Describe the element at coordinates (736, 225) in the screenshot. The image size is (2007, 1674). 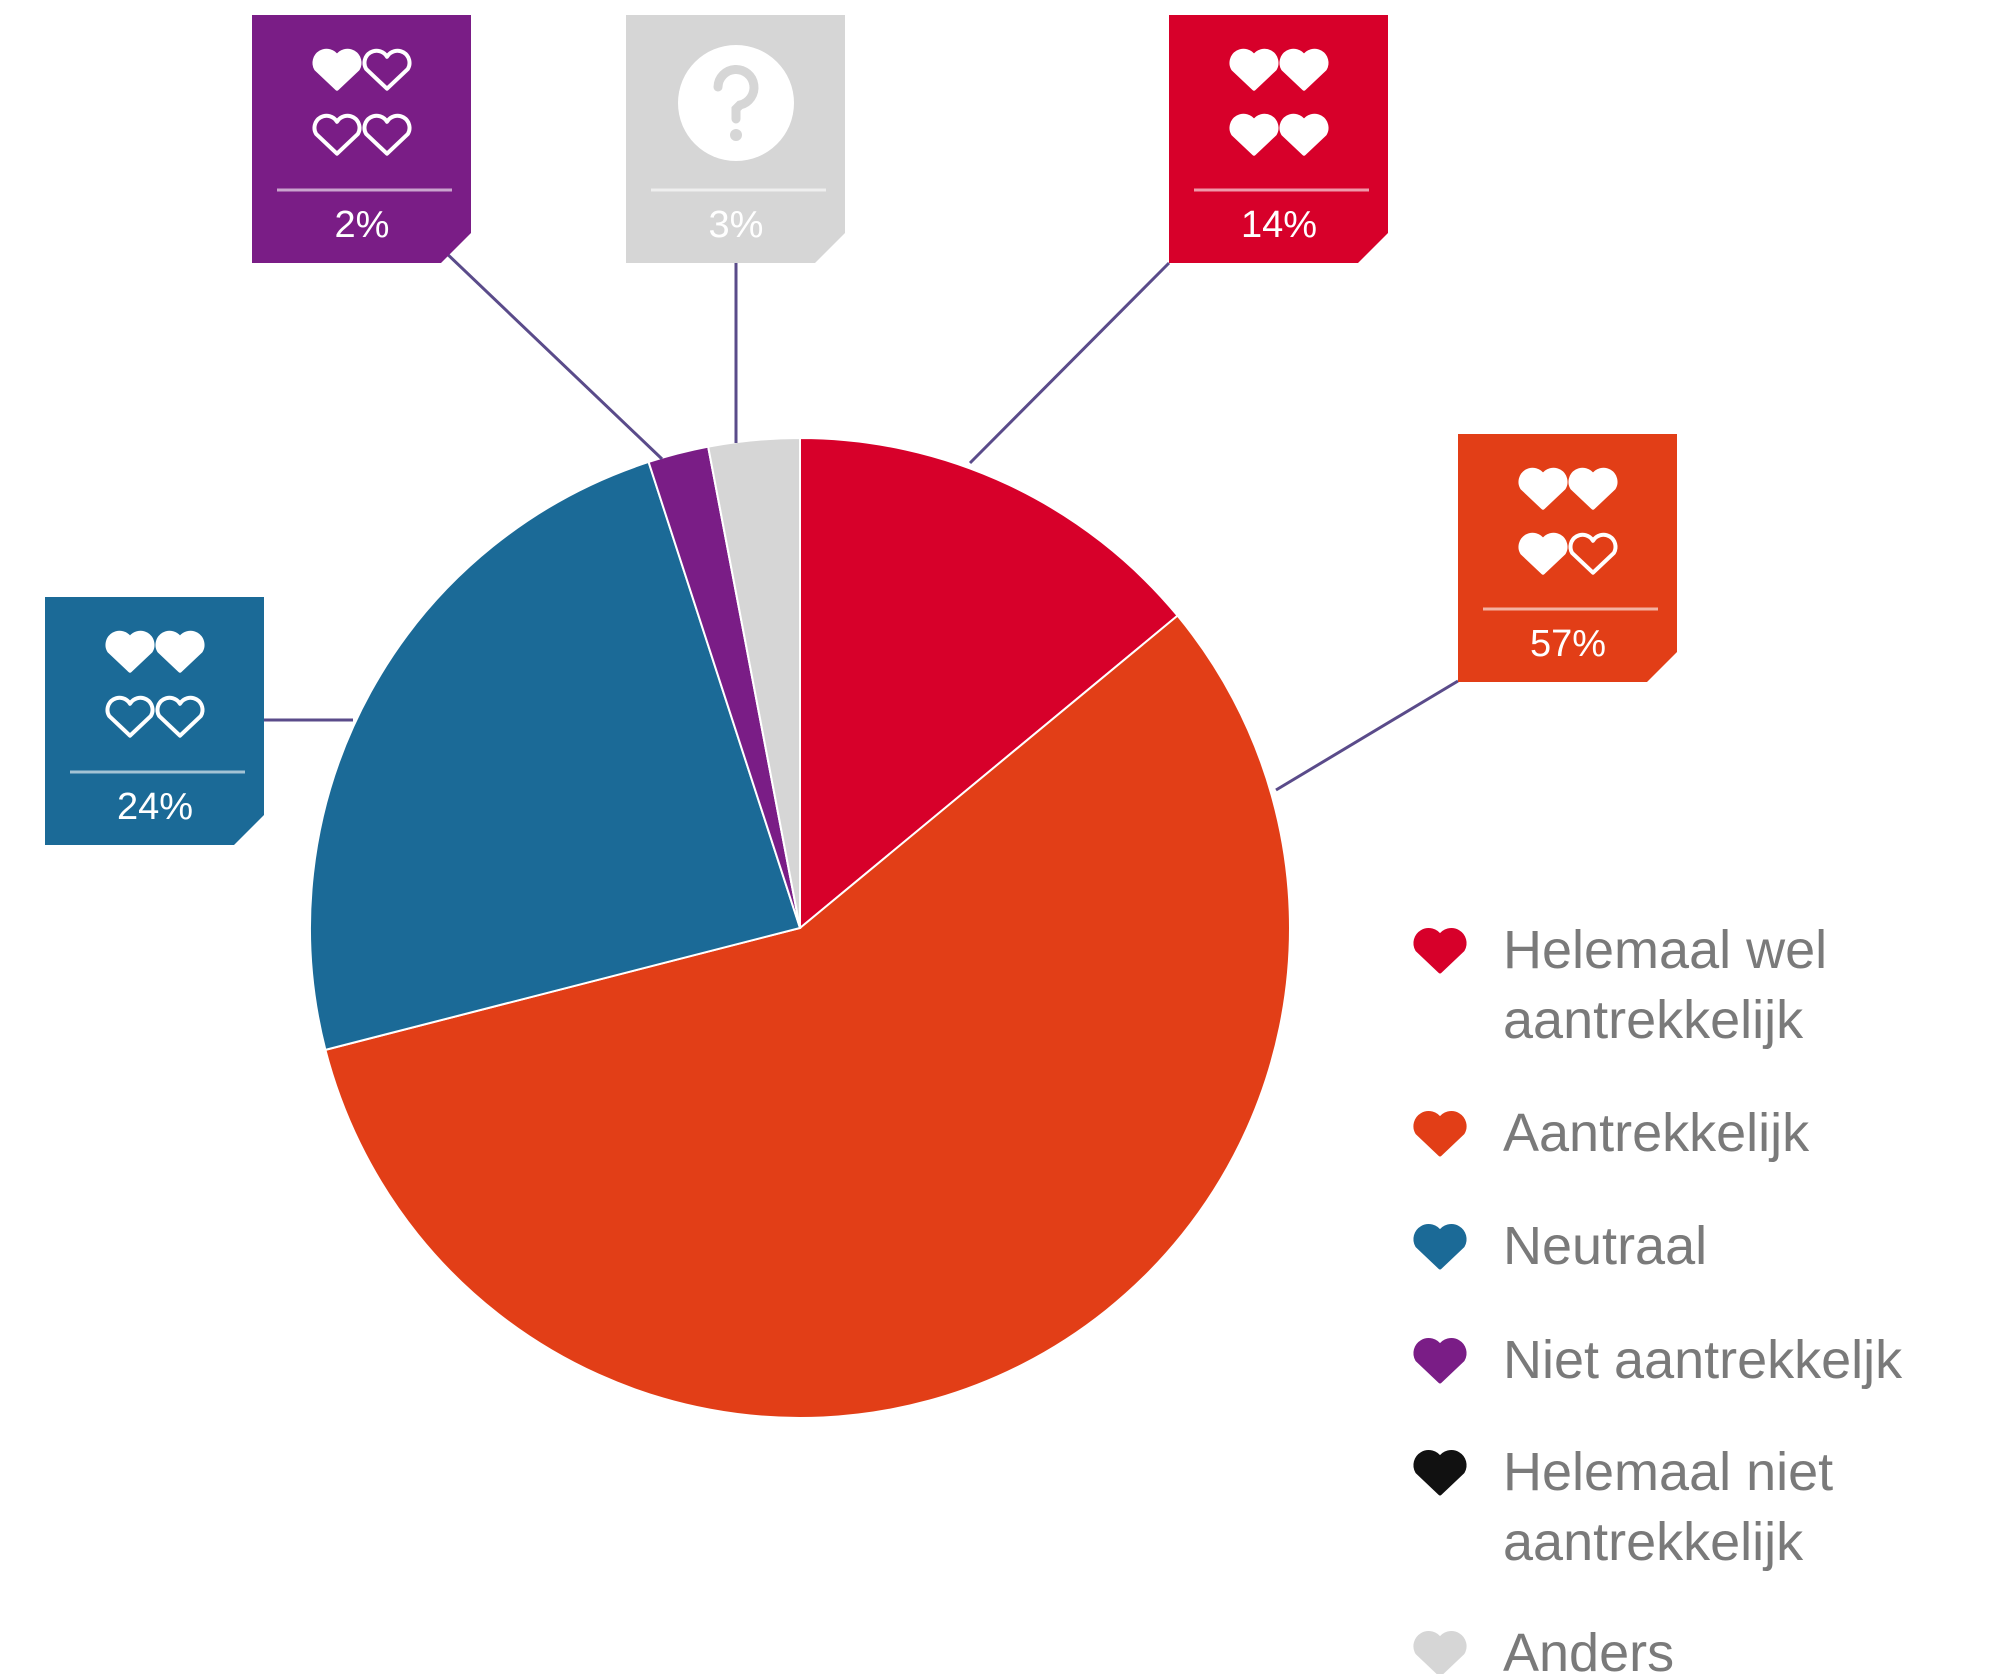
I see `value-label: 3%` at that location.